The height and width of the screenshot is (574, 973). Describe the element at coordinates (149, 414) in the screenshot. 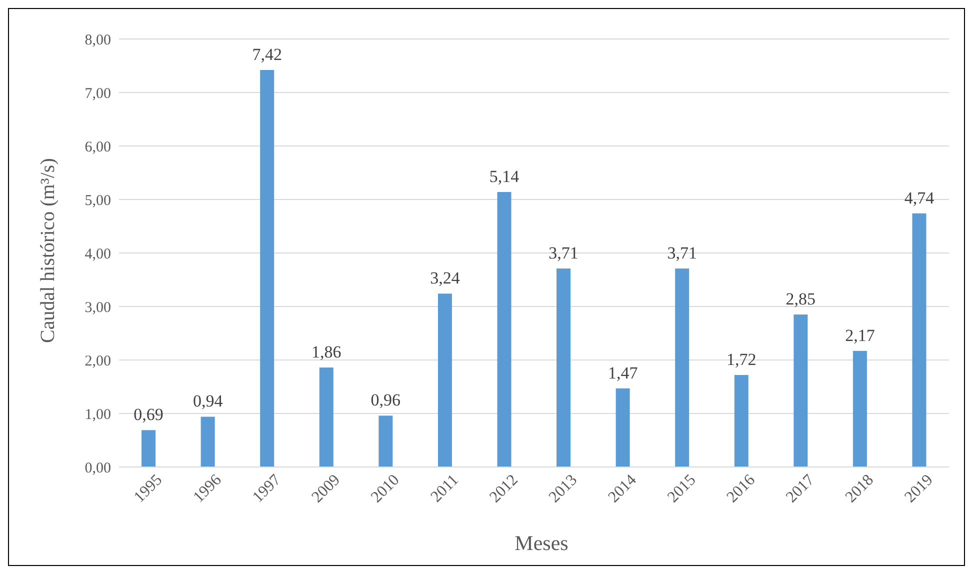

I see `data-label: 0,69` at that location.